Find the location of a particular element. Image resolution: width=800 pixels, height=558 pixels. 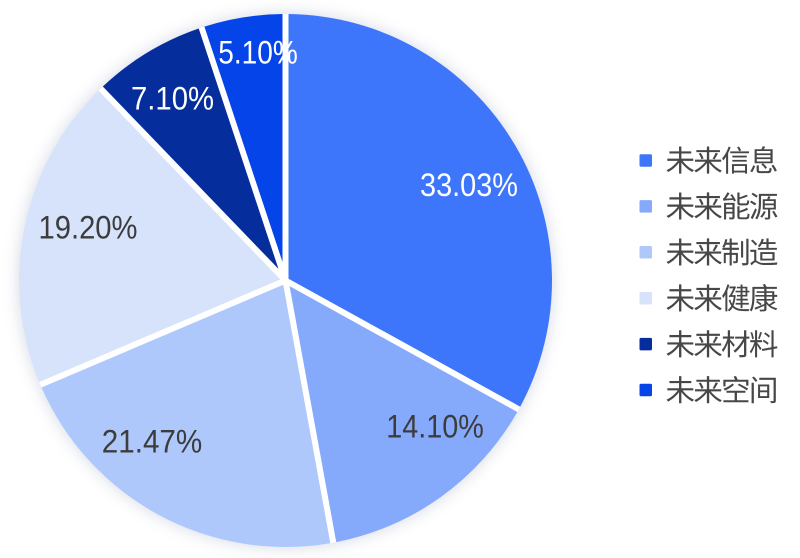

svg-text: 21.47% is located at coordinates (152, 442).